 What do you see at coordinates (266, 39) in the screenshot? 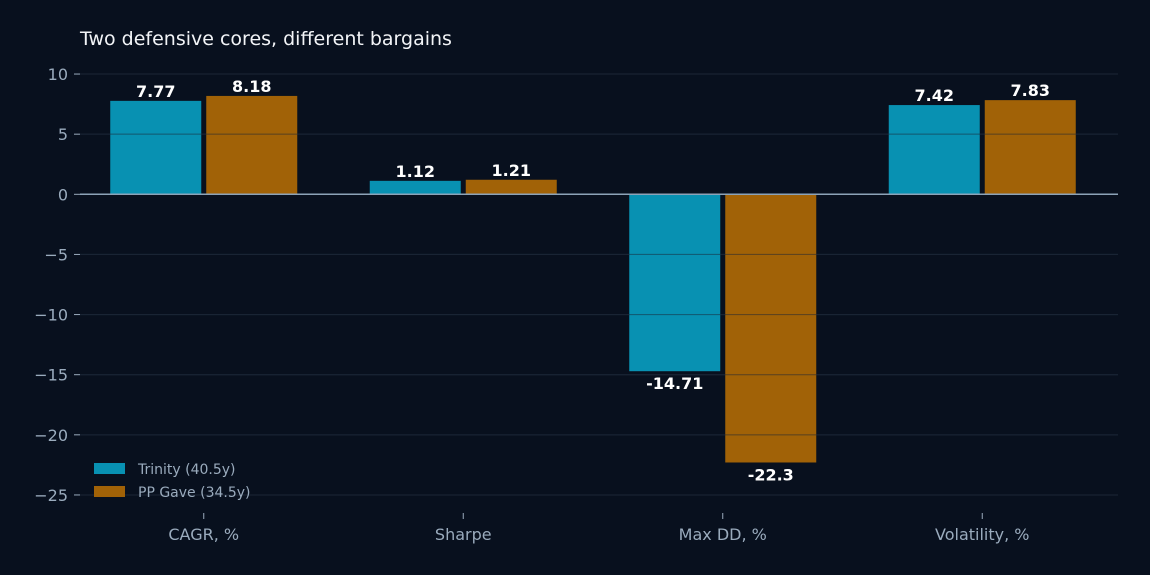
I see `chart-title: Two defensive cores, different bargains` at bounding box center [266, 39].